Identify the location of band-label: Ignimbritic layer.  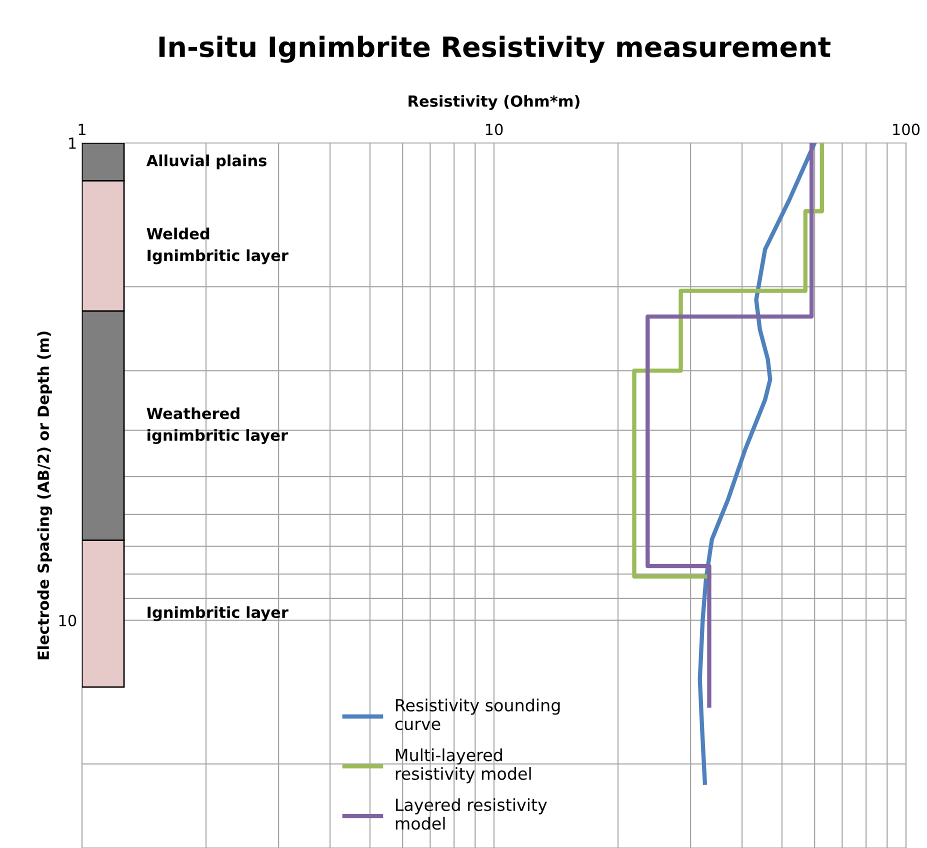
(218, 614).